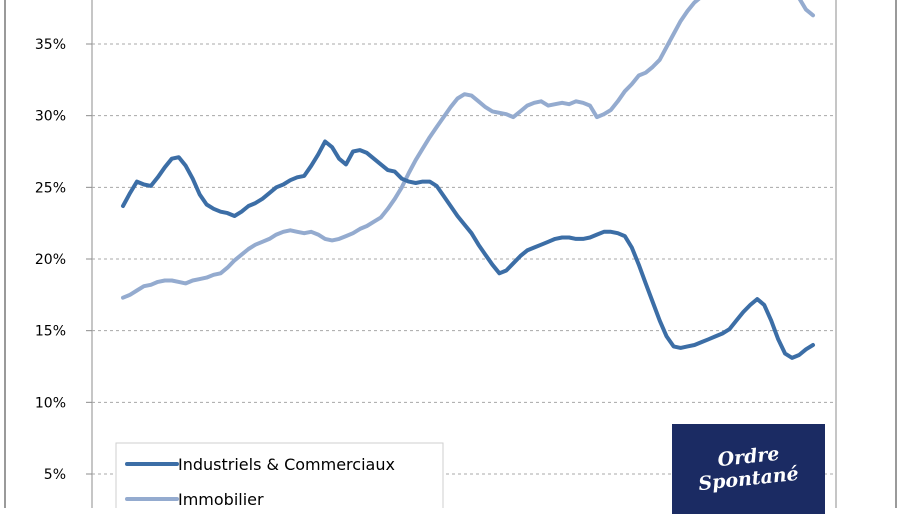 The width and height of the screenshot is (900, 514). What do you see at coordinates (50, 260) in the screenshot?
I see `y-tick-label: 20%` at bounding box center [50, 260].